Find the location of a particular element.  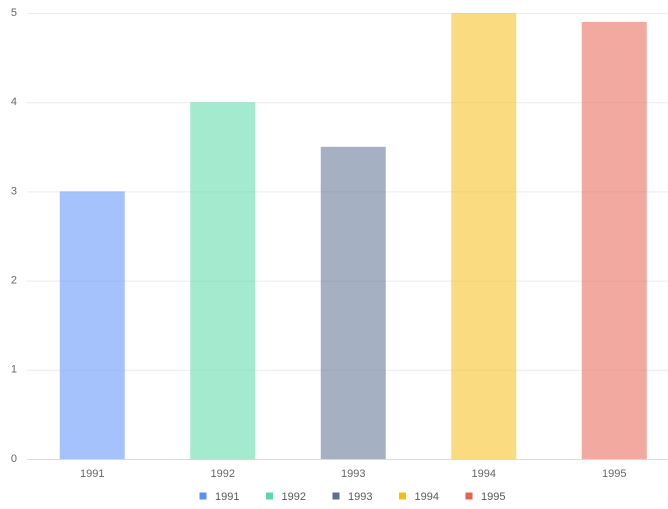

x-tick-label: 1991 is located at coordinates (92, 474).